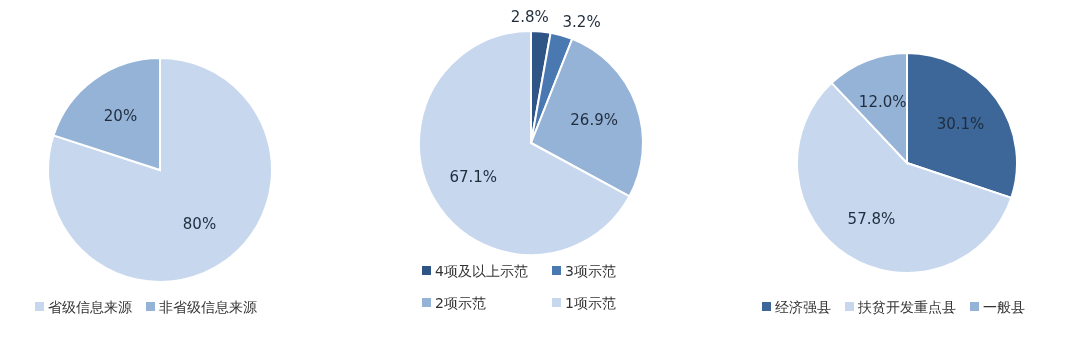  What do you see at coordinates (882, 101) in the screenshot?
I see `data-label: 12.0%` at bounding box center [882, 101].